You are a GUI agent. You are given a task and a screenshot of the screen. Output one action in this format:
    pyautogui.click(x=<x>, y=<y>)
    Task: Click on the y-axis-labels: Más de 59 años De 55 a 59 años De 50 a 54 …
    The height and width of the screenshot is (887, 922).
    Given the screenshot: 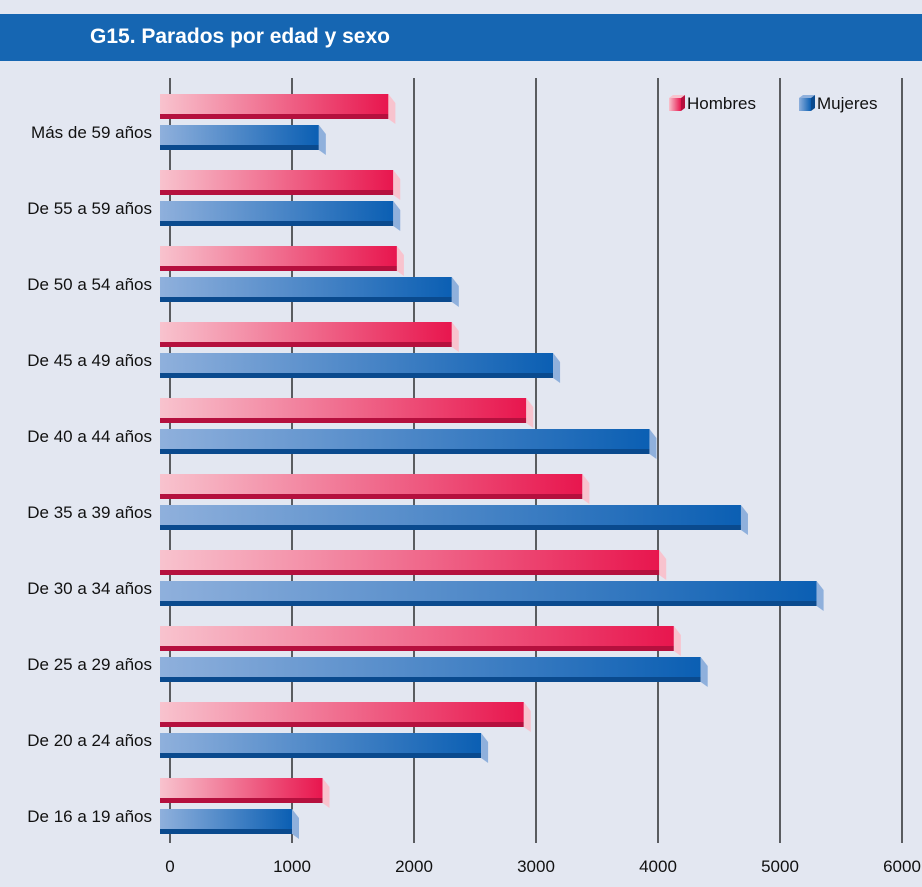 What is the action you would take?
    pyautogui.click(x=89, y=474)
    